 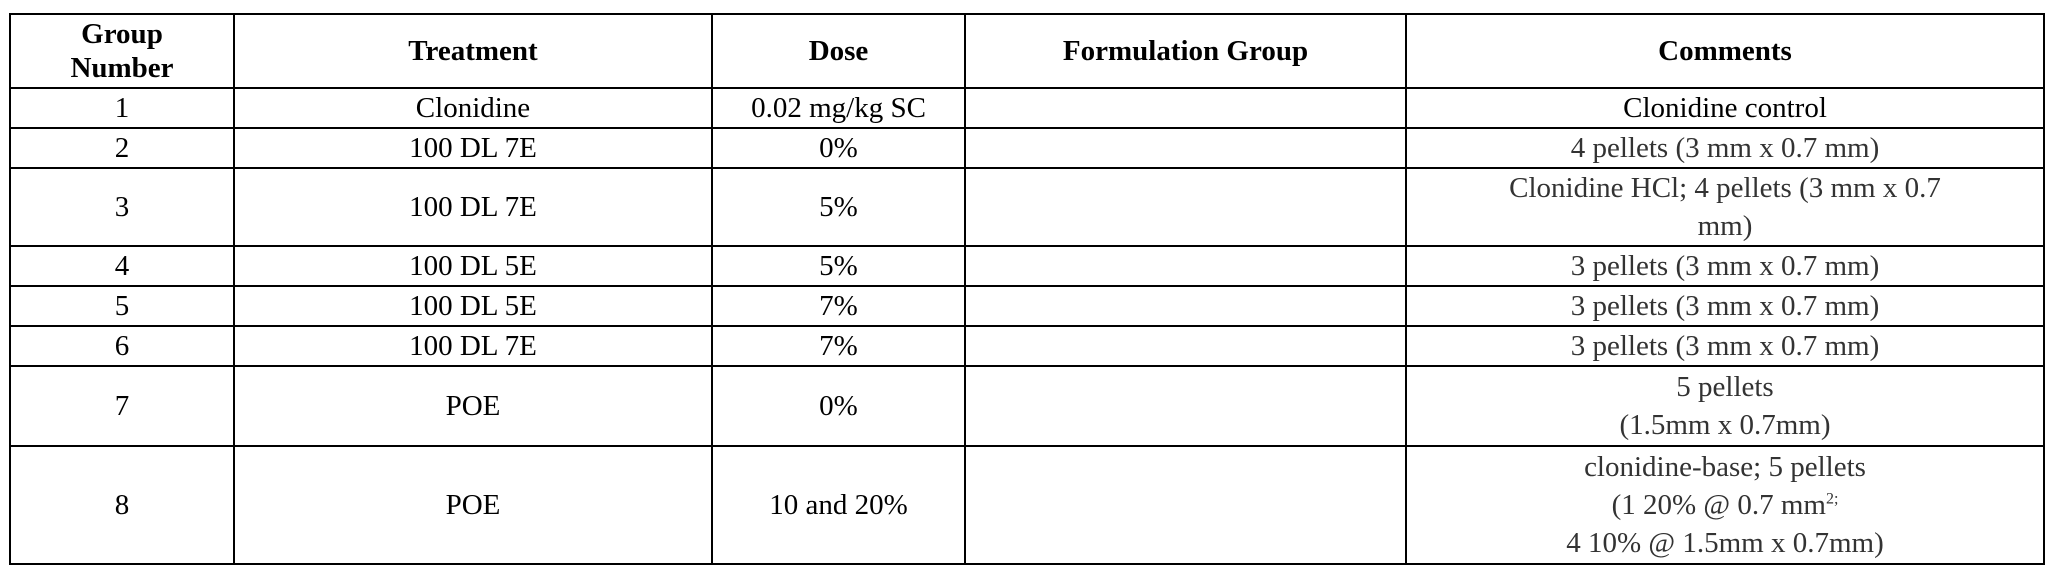 I want to click on header-group-number: Group Number, so click(x=122, y=51).